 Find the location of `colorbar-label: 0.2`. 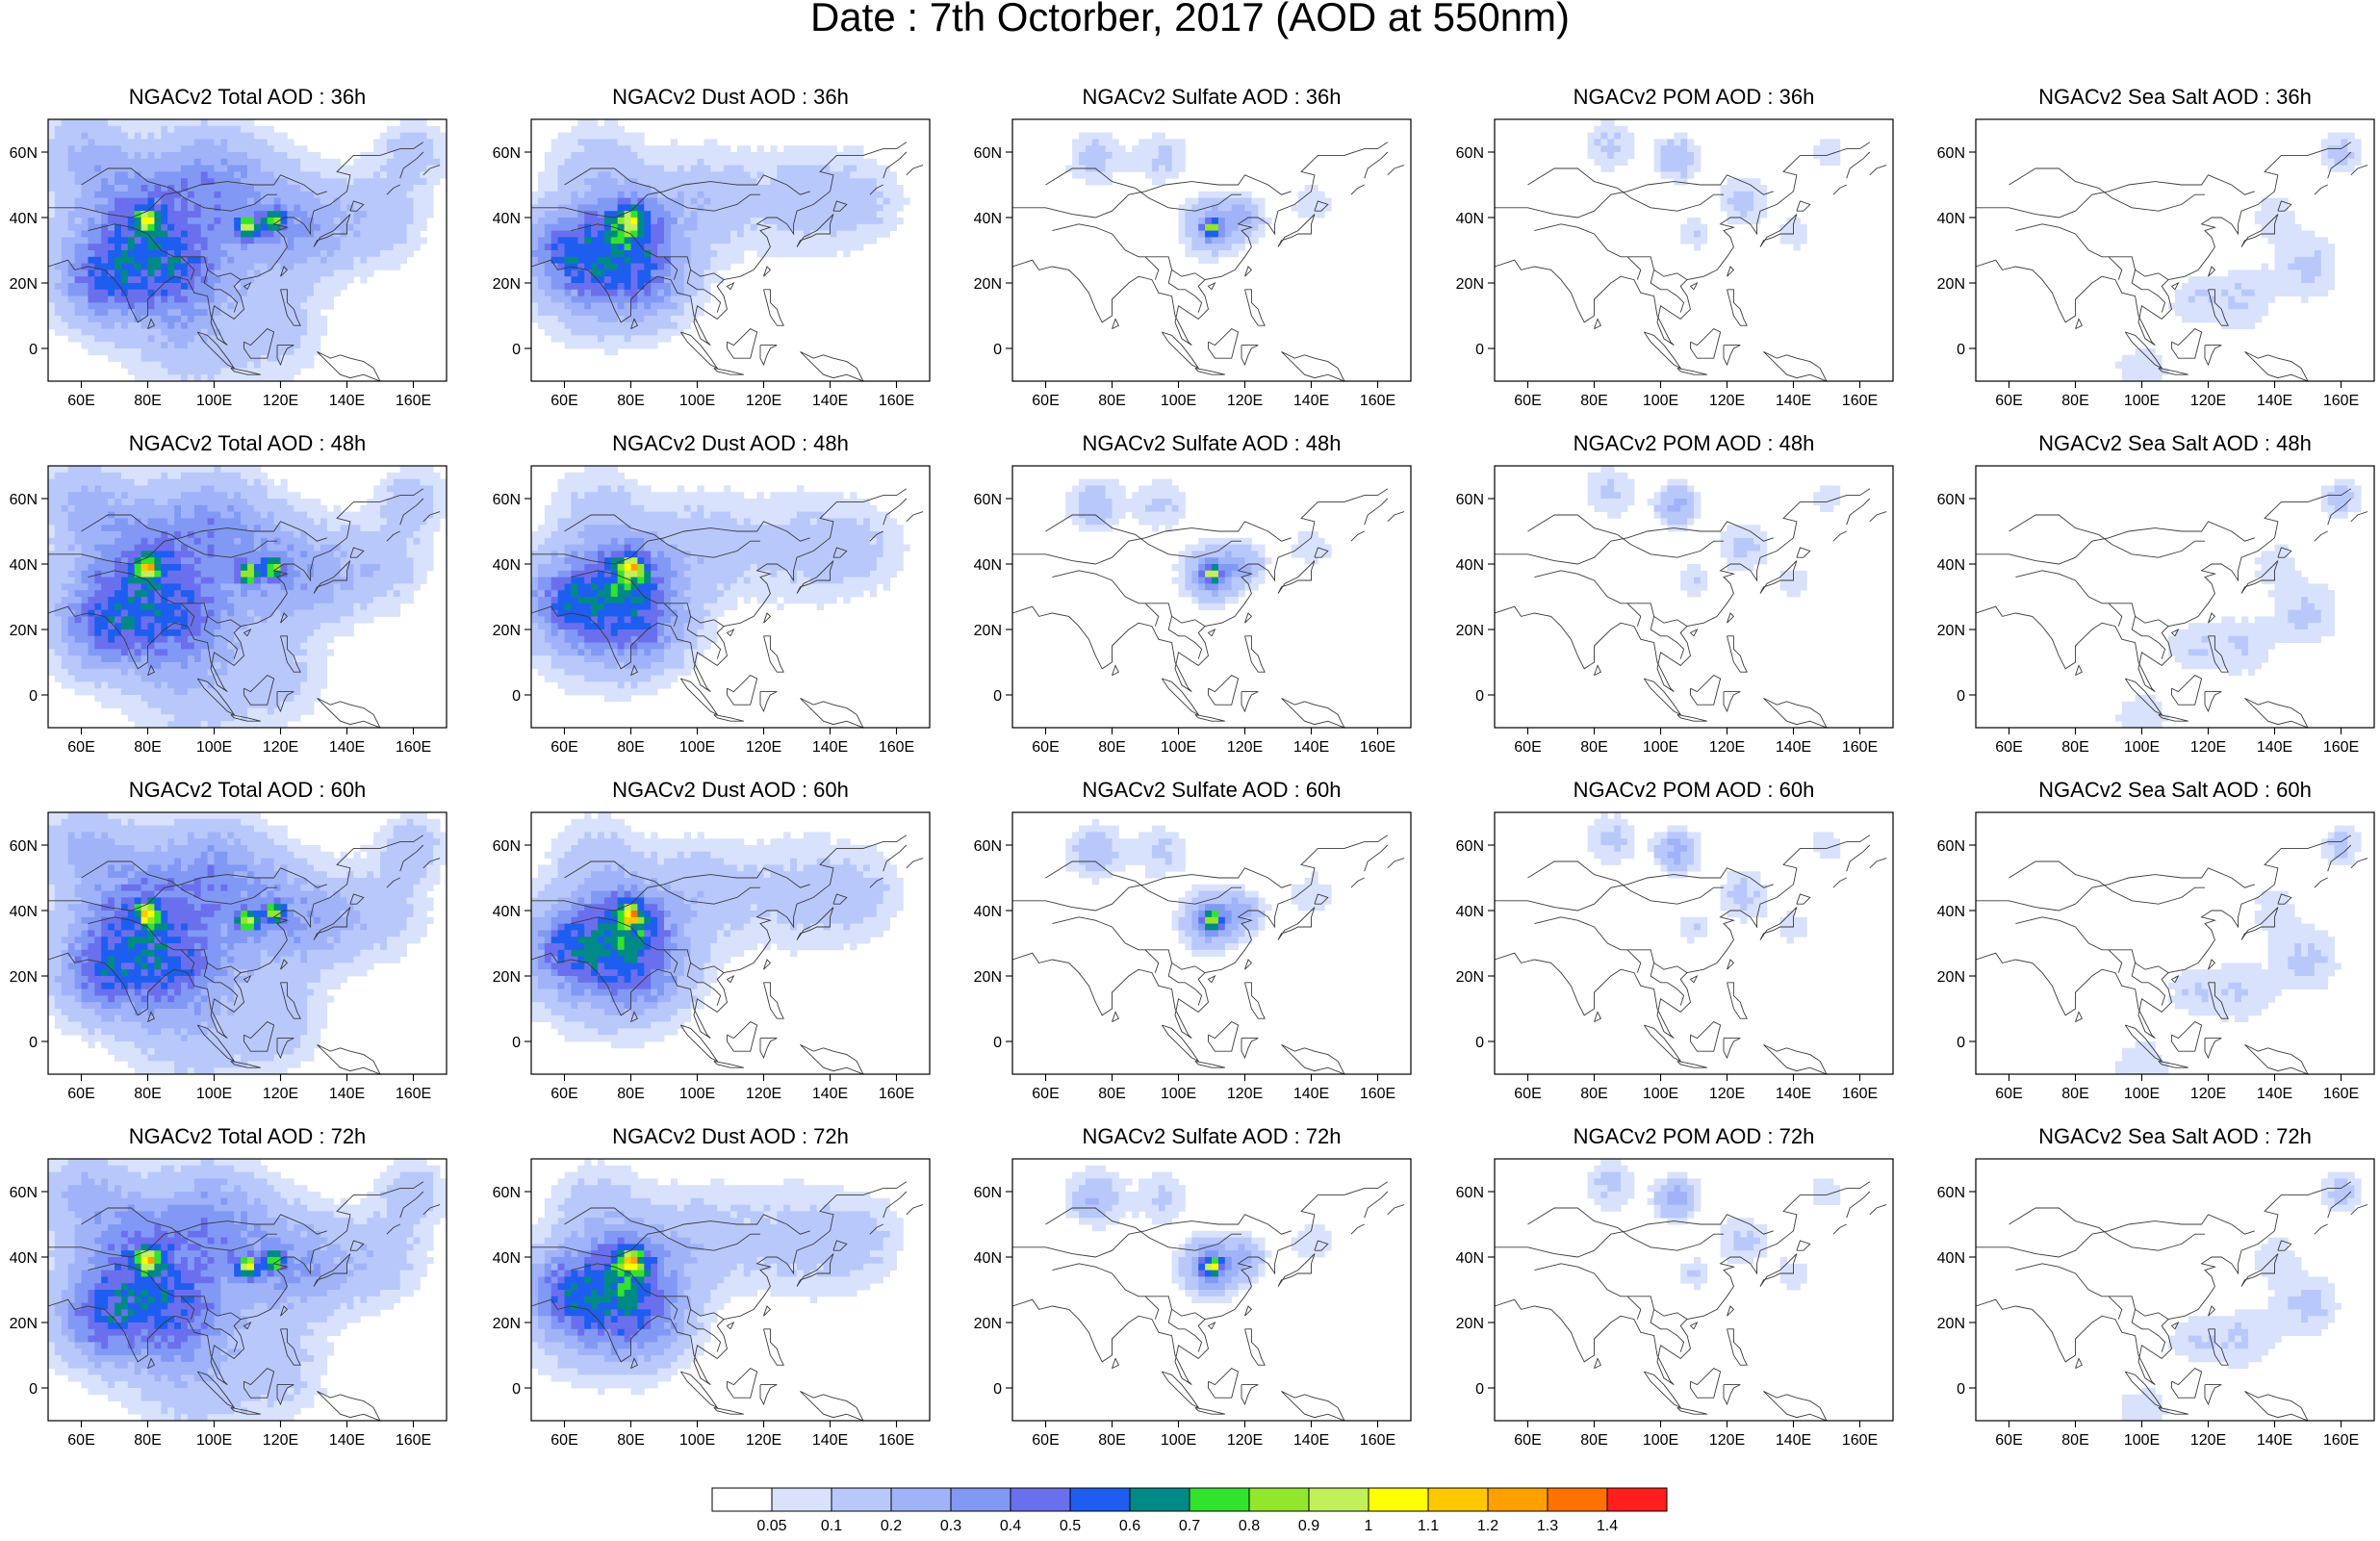

colorbar-label: 0.2 is located at coordinates (892, 1526).